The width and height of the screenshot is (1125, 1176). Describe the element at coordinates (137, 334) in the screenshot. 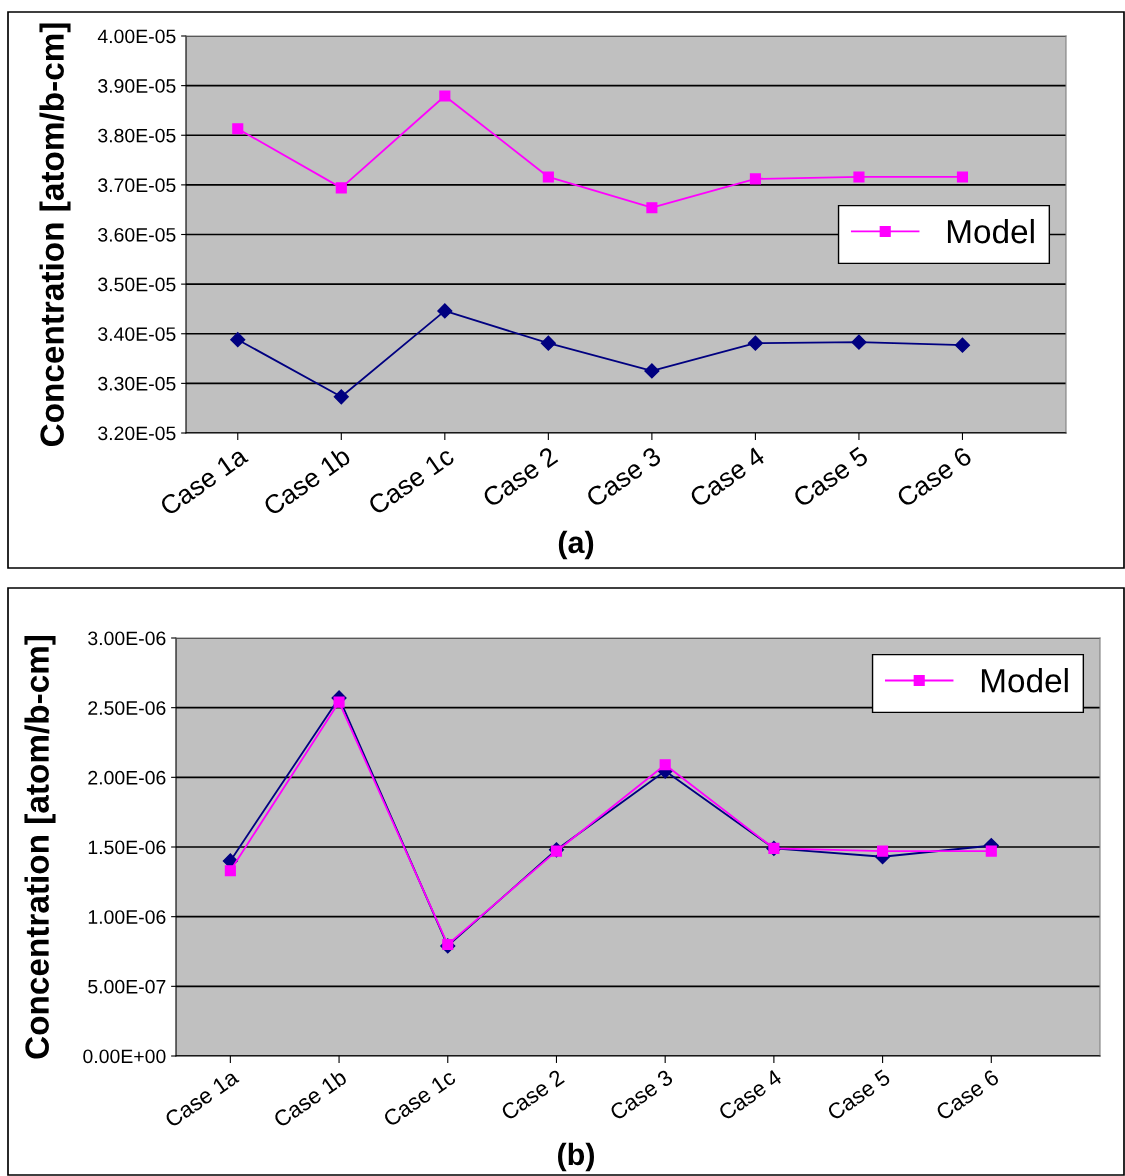

I see `y-tick-label: 3.40E-05` at that location.